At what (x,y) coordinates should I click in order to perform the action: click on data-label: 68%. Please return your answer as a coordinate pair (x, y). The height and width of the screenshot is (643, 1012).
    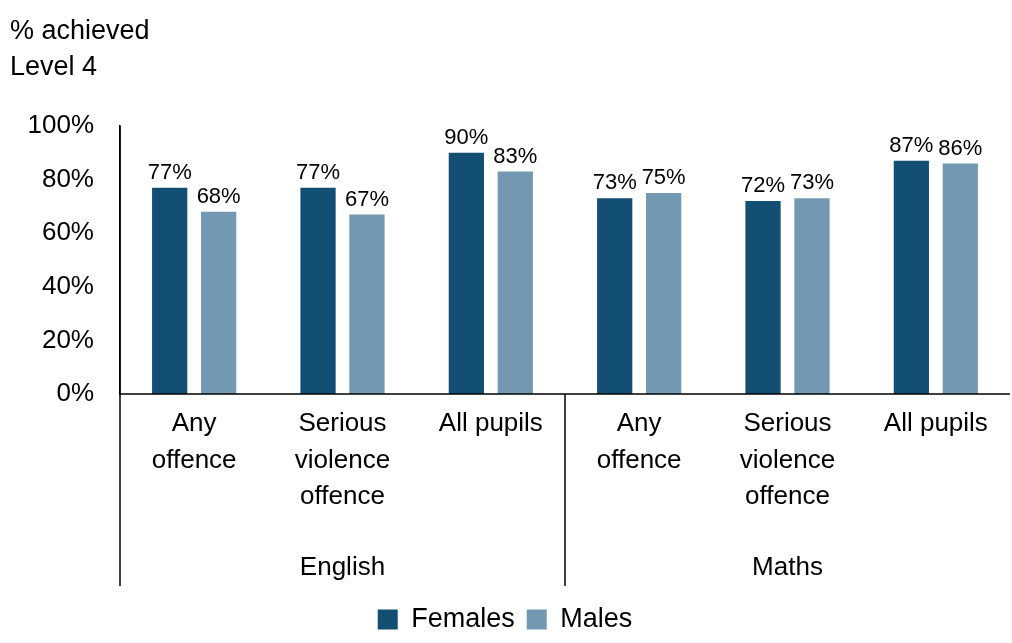
    Looking at the image, I should click on (218, 195).